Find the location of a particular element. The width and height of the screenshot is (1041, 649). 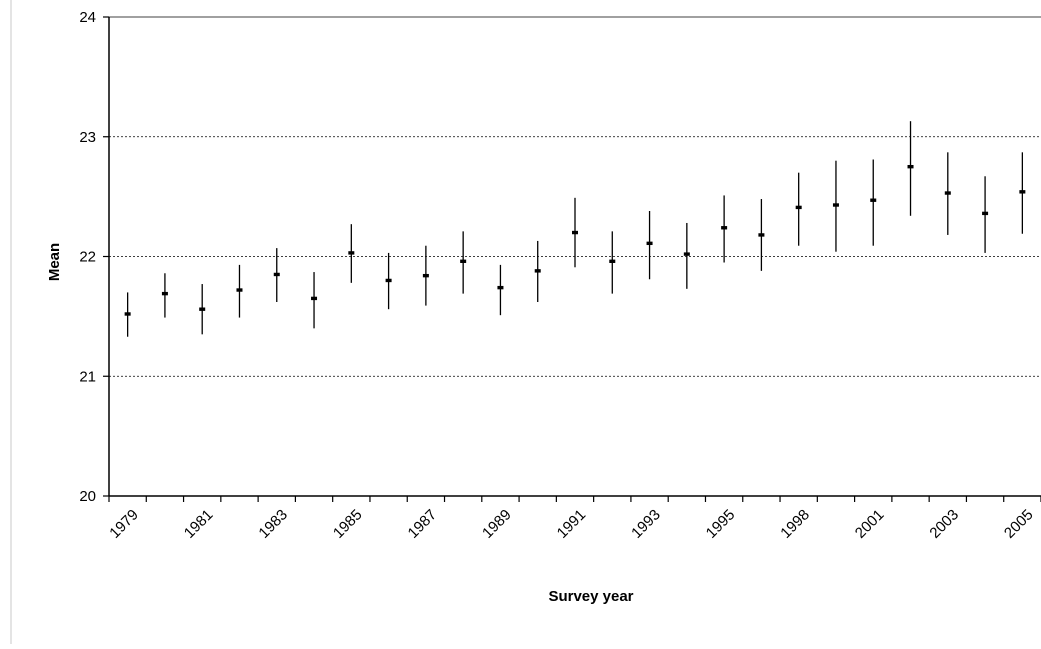

x-tick-label-1995: 1995 is located at coordinates (721, 524).